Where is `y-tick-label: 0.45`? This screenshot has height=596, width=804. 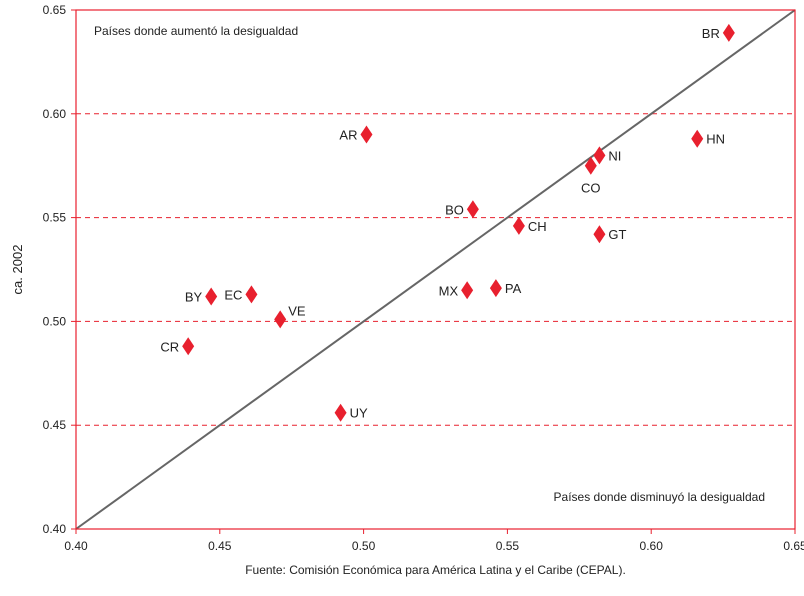
y-tick-label: 0.45 is located at coordinates (55, 425).